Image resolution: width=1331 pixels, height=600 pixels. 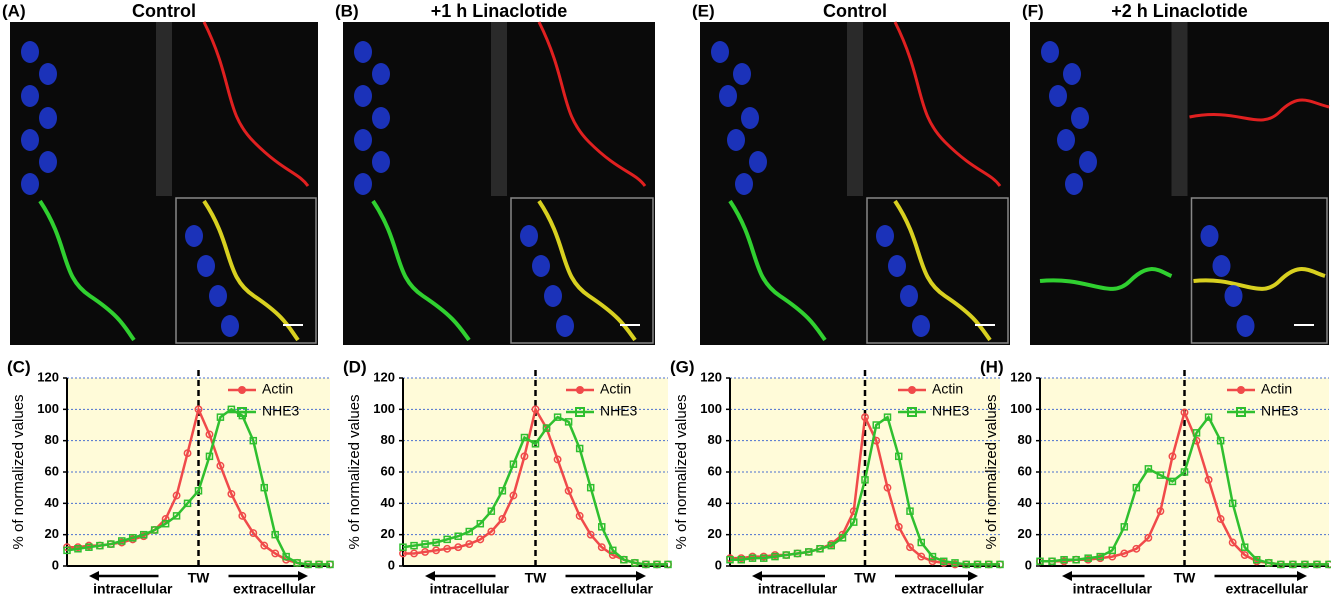 I want to click on panel-title: Control, so click(x=855, y=11).